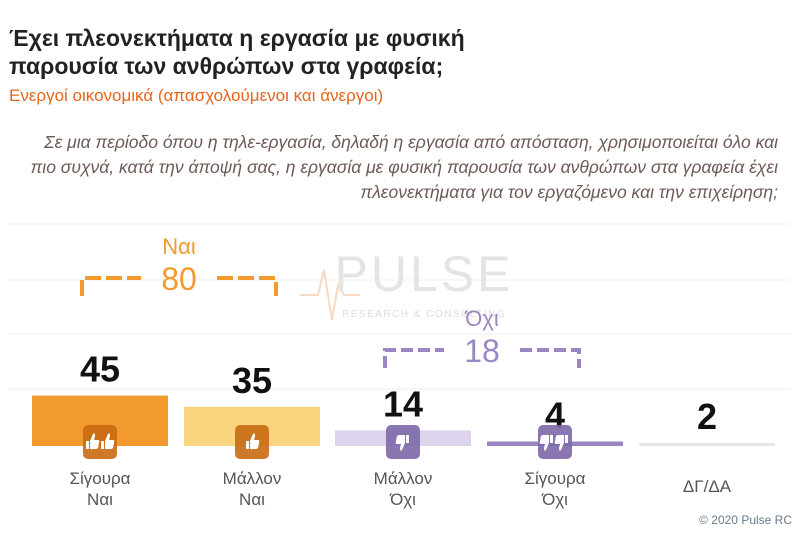  What do you see at coordinates (330, 295) in the screenshot?
I see `watermark-logo-icon` at bounding box center [330, 295].